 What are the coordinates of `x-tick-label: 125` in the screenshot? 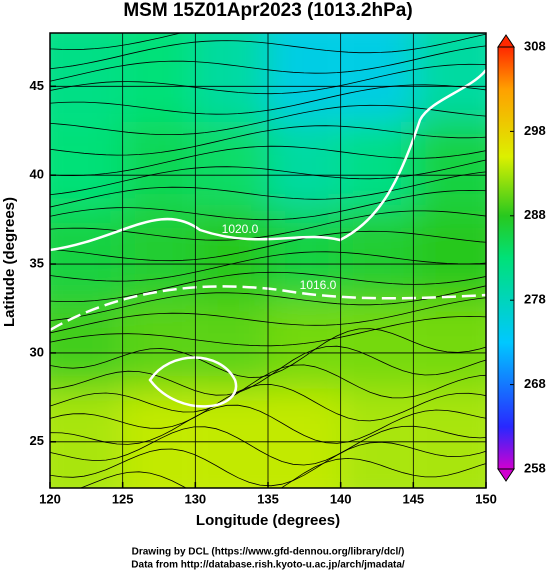 It's located at (123, 498).